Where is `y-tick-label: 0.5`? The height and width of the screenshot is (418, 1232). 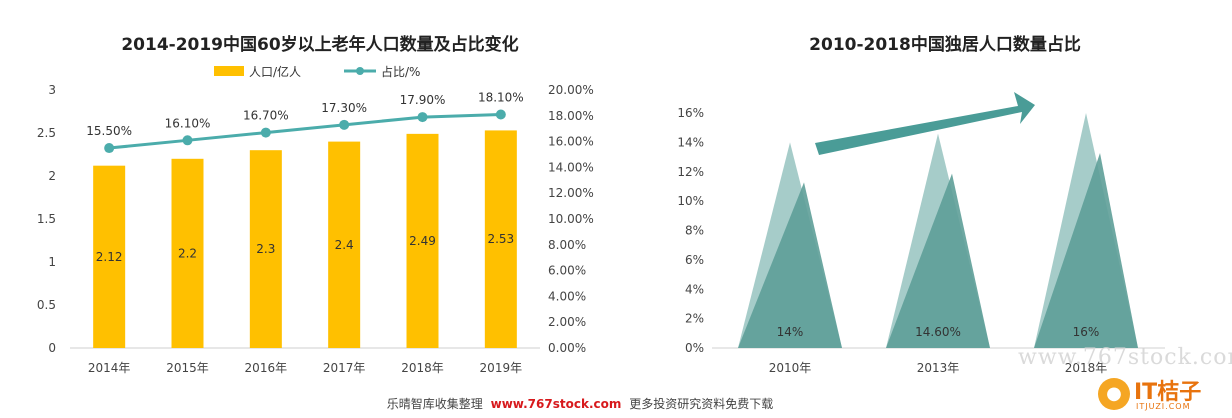 y-tick-label: 0.5 is located at coordinates (46, 305).